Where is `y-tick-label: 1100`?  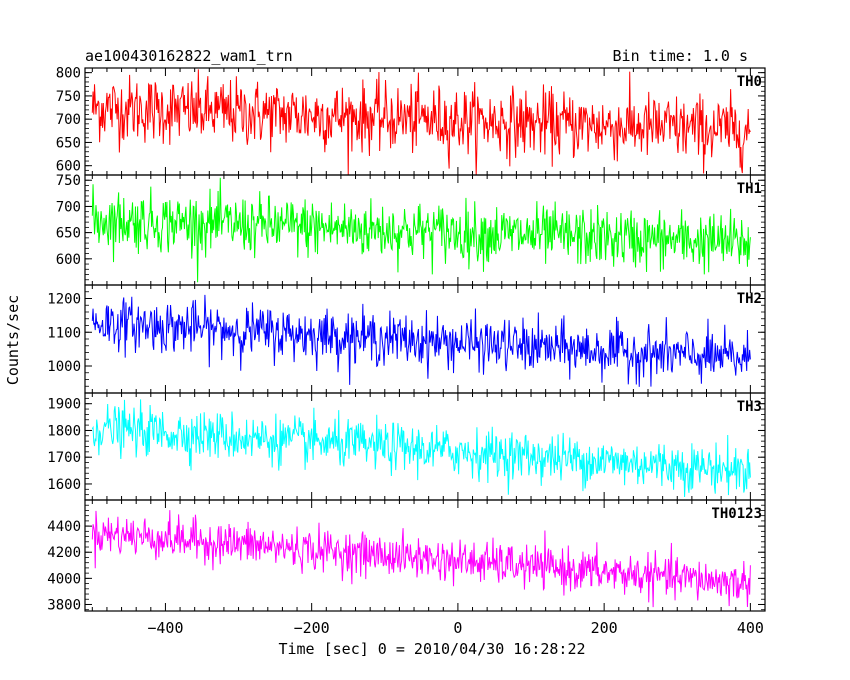 y-tick-label: 1100 is located at coordinates (64, 333).